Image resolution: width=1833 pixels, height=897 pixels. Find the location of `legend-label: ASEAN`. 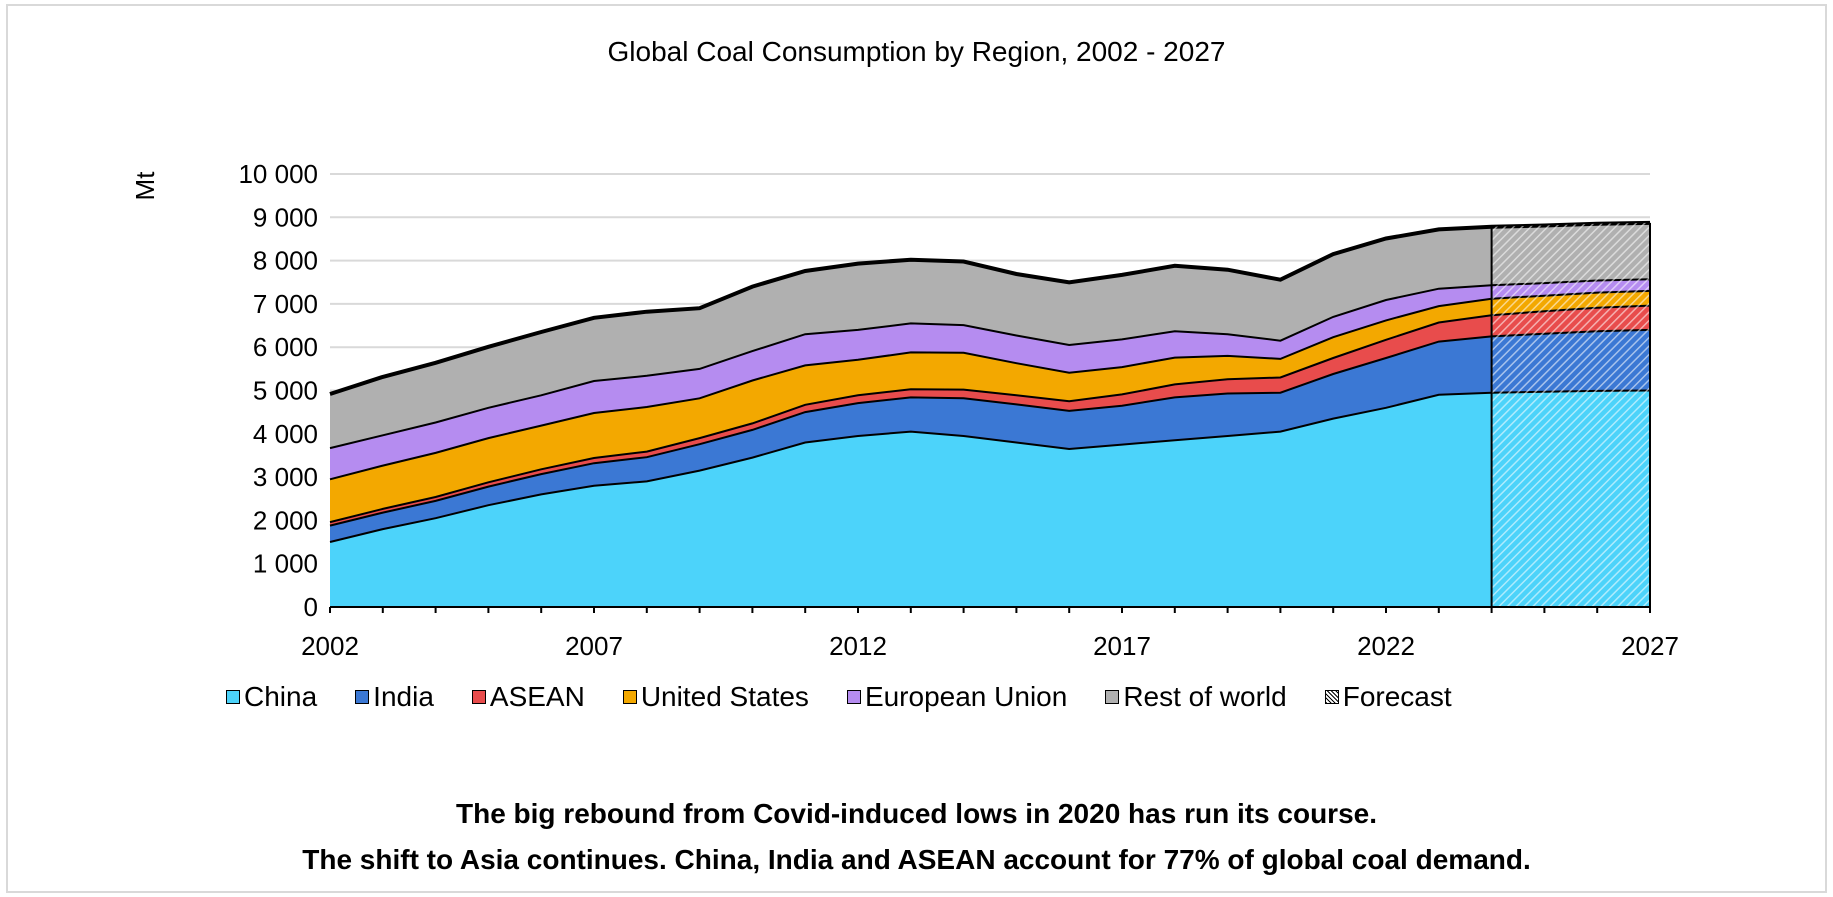

legend-label: ASEAN is located at coordinates (537, 696).